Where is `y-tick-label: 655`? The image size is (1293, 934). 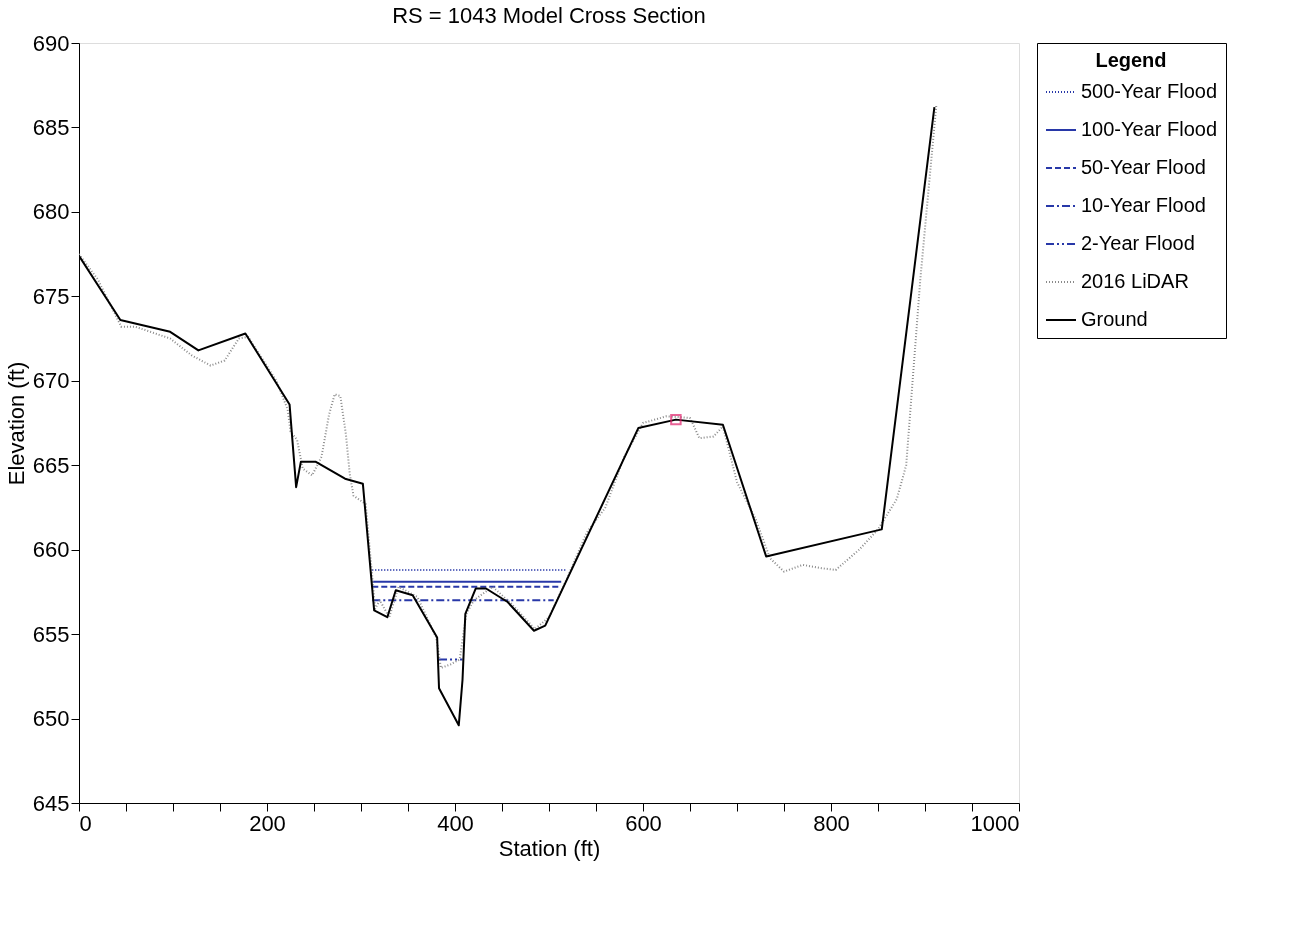 y-tick-label: 655 is located at coordinates (51, 634).